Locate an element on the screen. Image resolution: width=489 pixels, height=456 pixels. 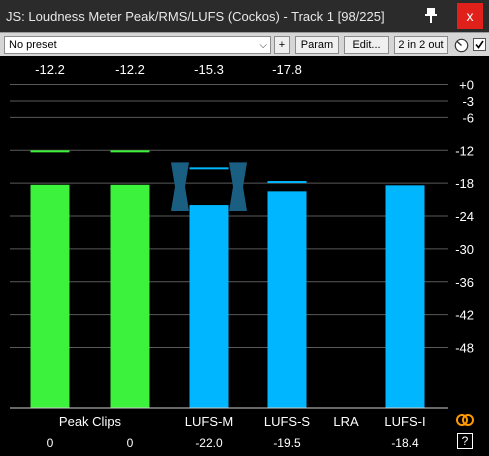
param-button: Param is located at coordinates (317, 45).